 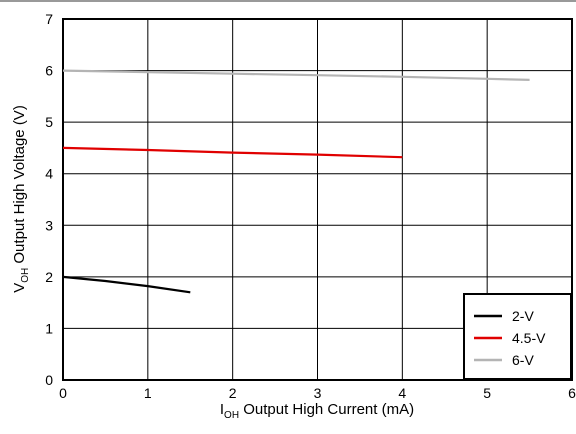 What do you see at coordinates (231, 415) in the screenshot?
I see `x-axis-title-sub: OH` at bounding box center [231, 415].